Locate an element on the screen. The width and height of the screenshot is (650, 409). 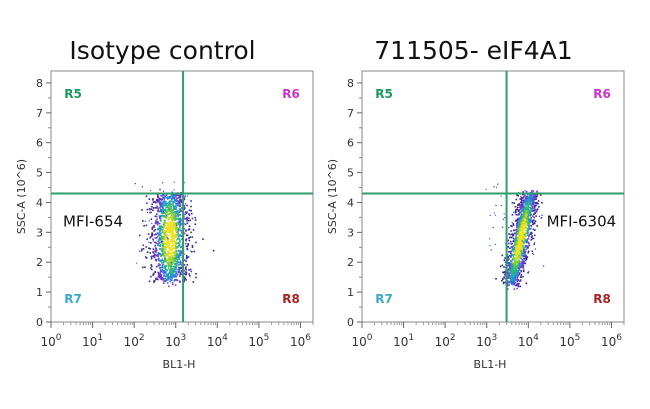
quadrant-label-r8: R8 is located at coordinates (291, 299).